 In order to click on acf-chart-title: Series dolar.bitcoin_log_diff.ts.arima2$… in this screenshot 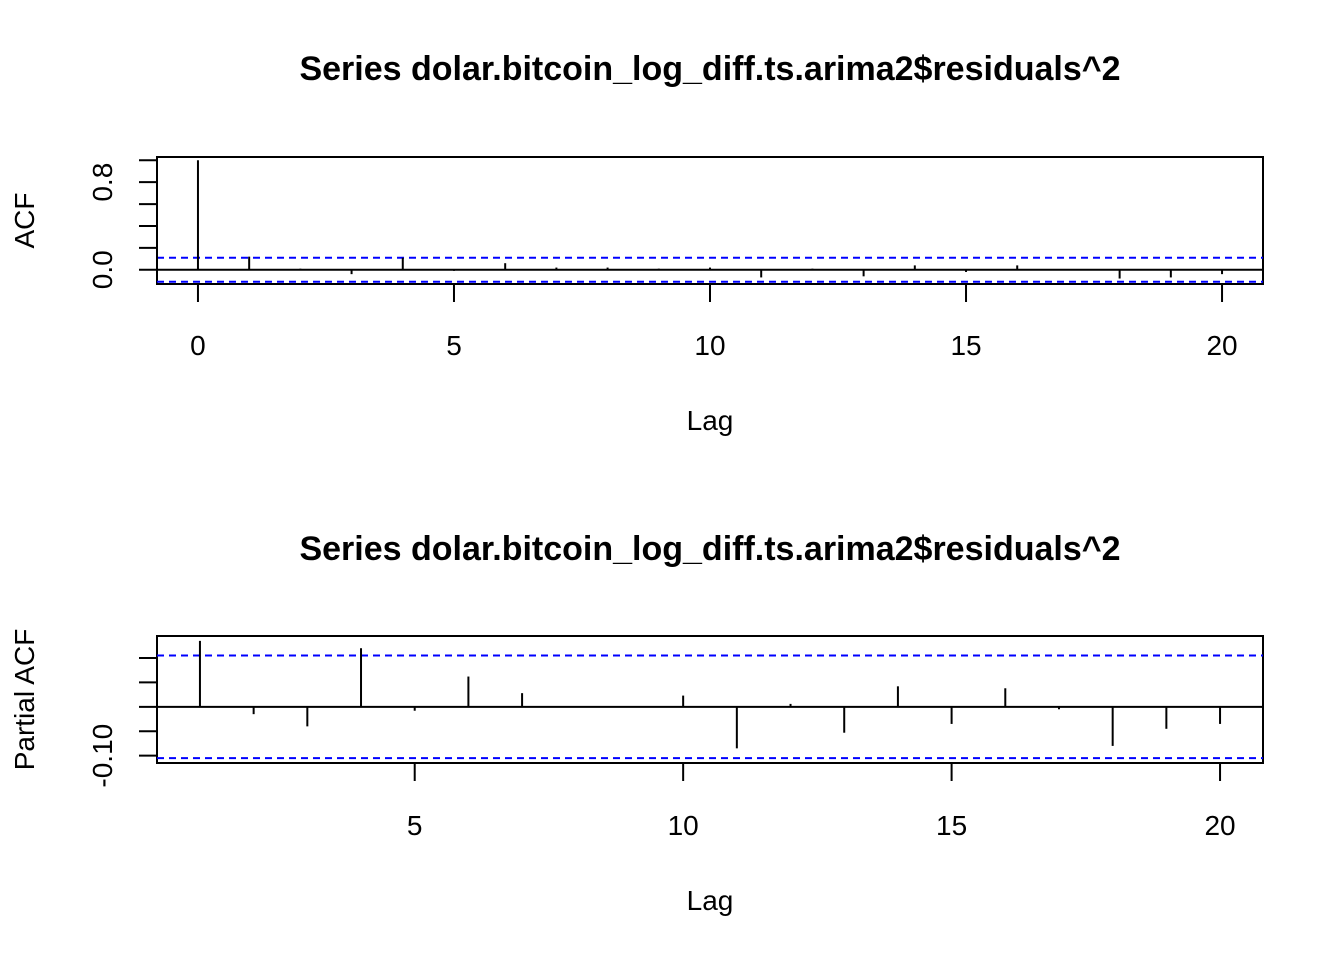, I will do `click(709, 69)`.